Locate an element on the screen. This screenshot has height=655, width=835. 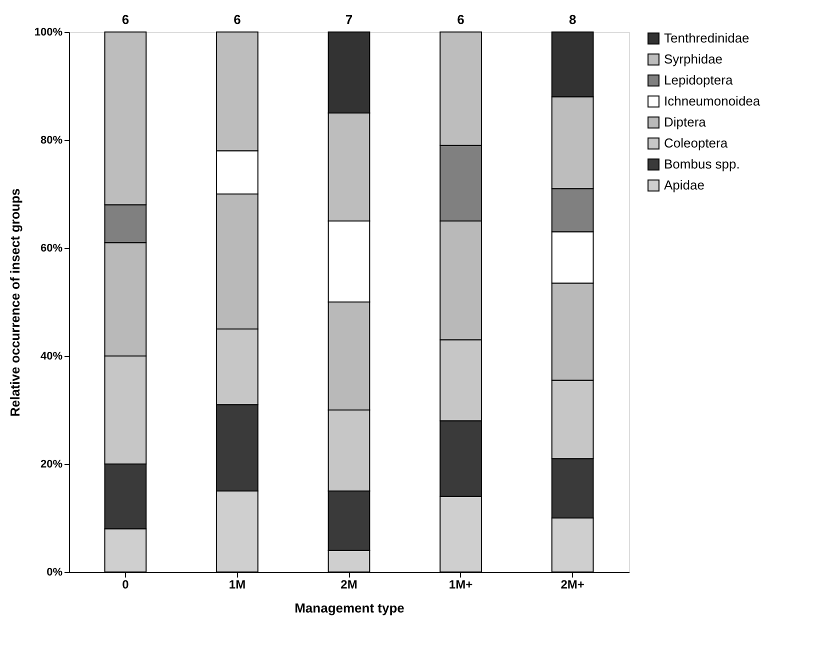
y-tick-label: 80% is located at coordinates (51, 140).